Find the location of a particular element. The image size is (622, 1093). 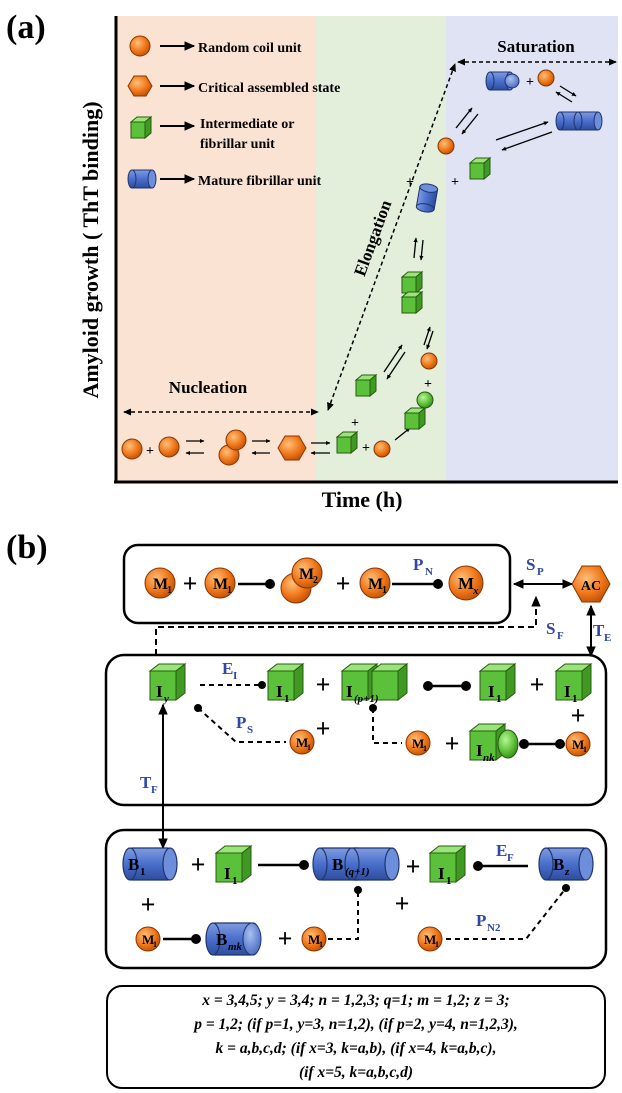

green-cube-icon is located at coordinates (141, 127).